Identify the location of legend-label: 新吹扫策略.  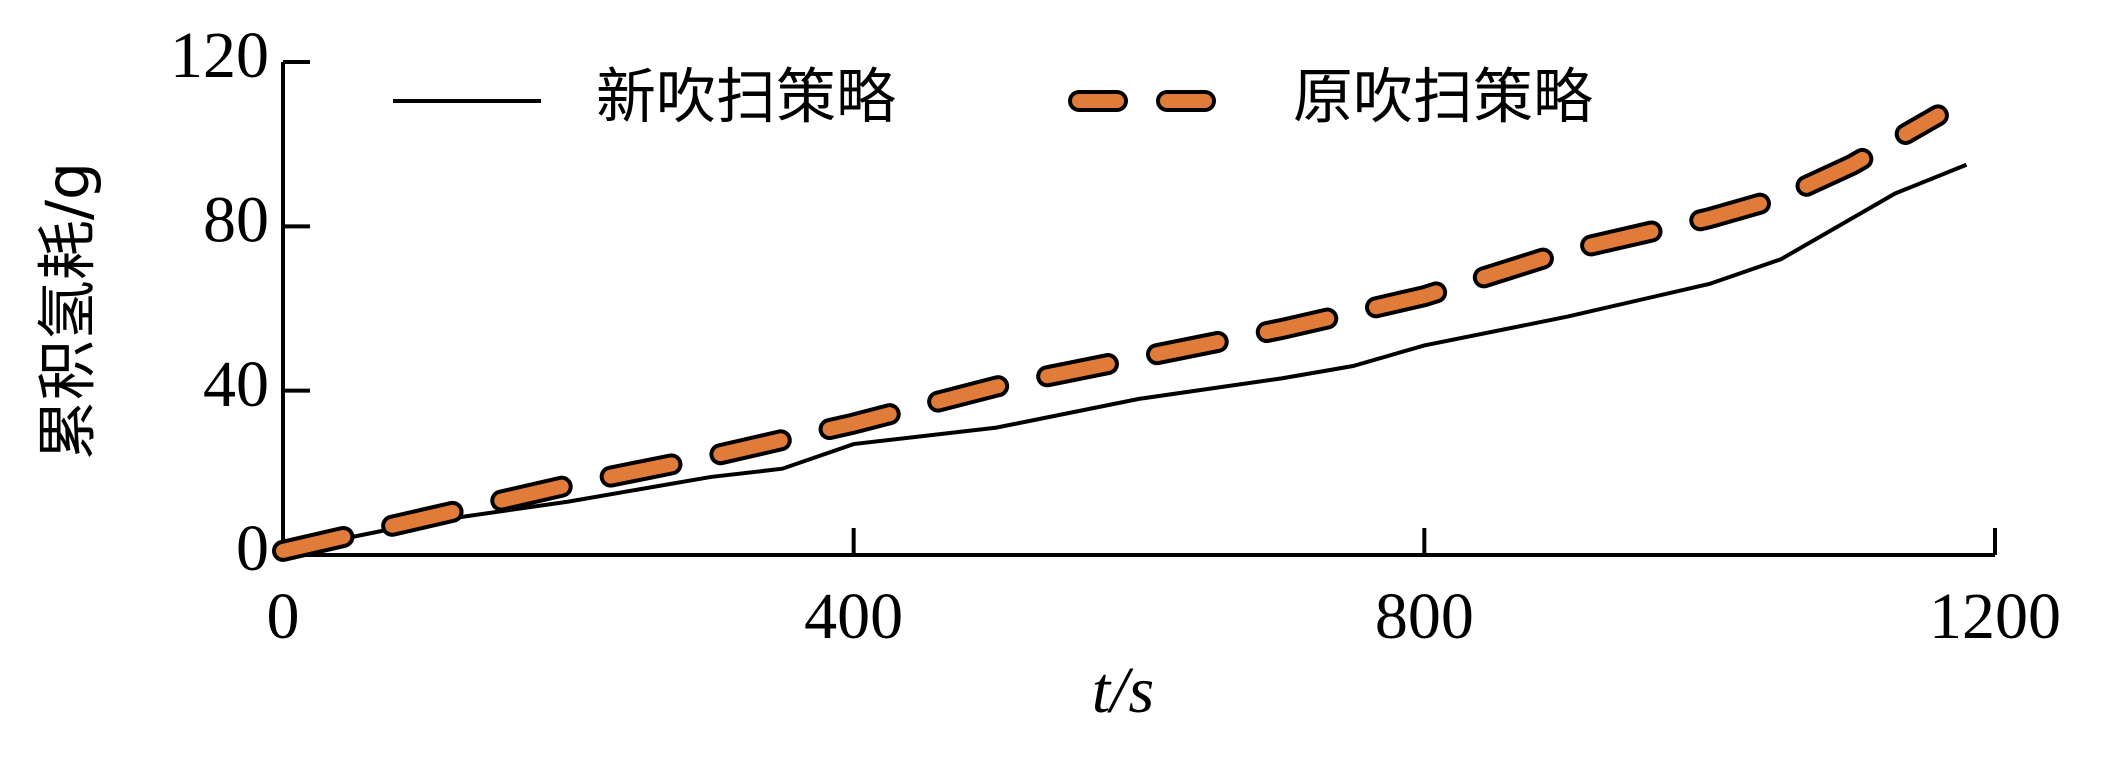
(746, 98).